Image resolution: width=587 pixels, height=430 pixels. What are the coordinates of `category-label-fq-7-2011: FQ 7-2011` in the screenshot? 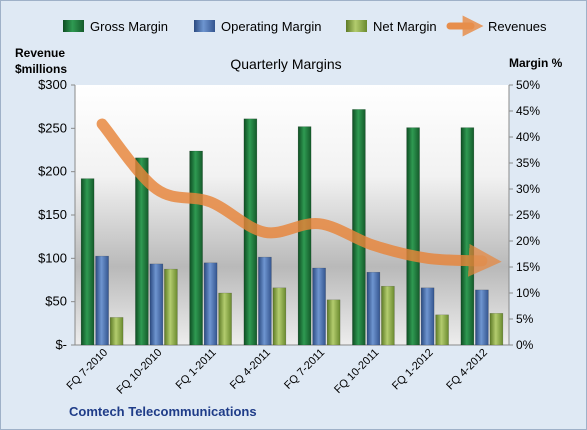 It's located at (304, 369).